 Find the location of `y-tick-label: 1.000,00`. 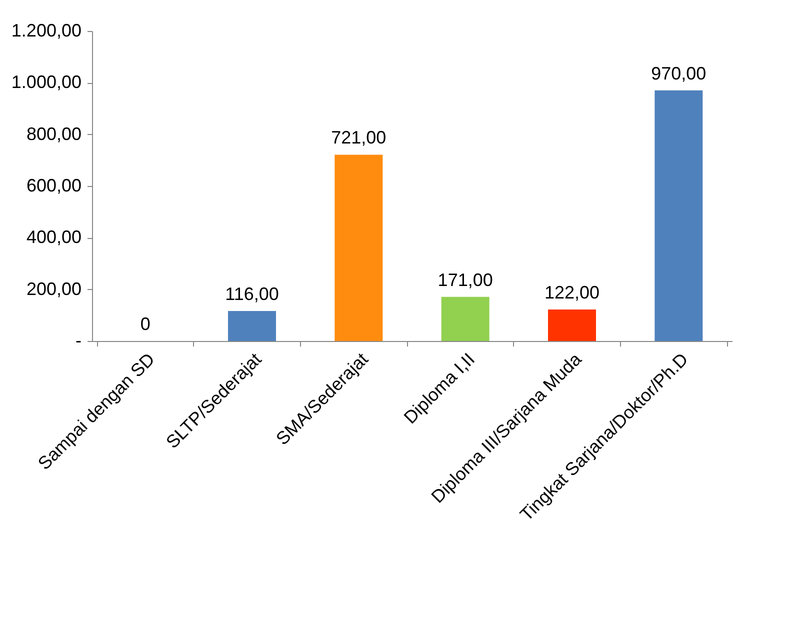

y-tick-label: 1.000,00 is located at coordinates (46, 82).